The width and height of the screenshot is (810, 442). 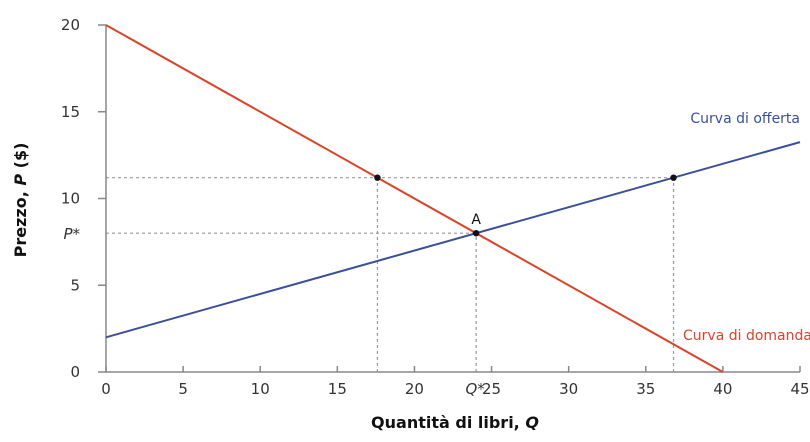 What do you see at coordinates (645, 389) in the screenshot?
I see `x-tick-label: 35` at bounding box center [645, 389].